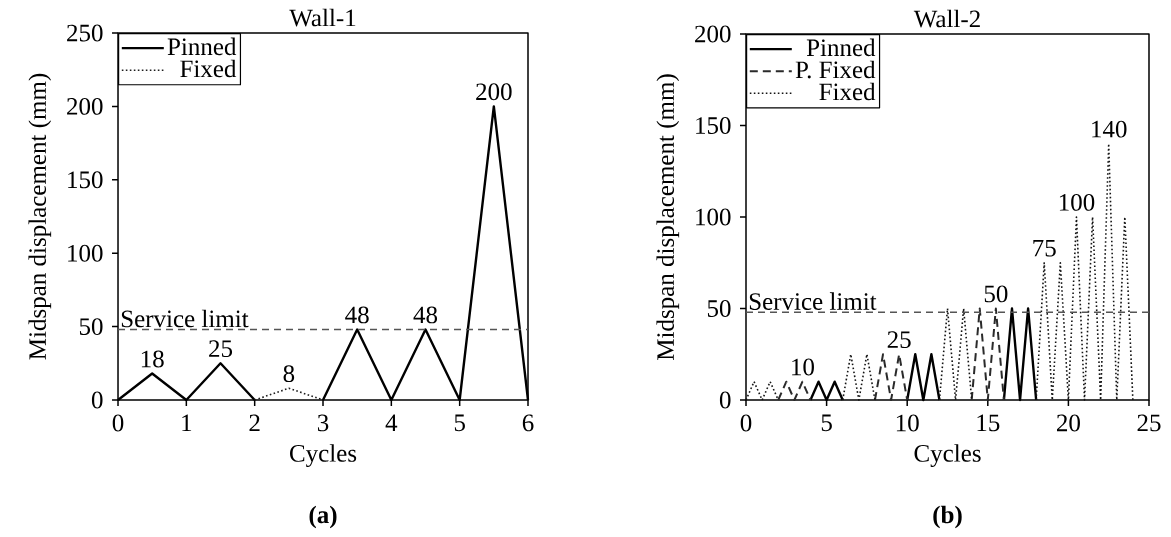  I want to click on x-tick-label: 15, so click(988, 423).